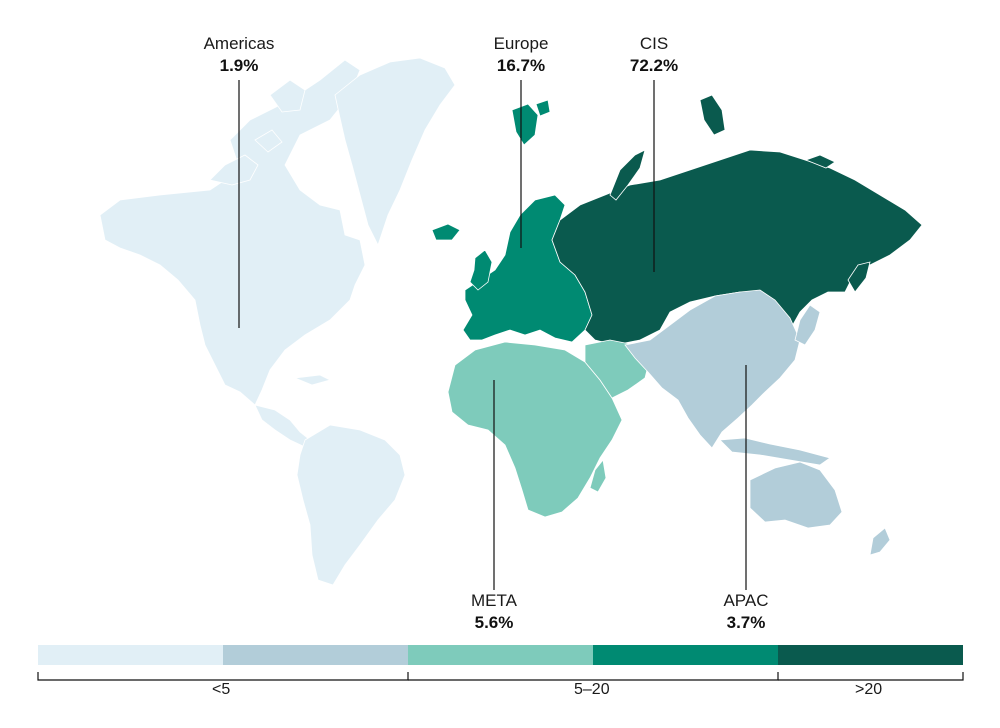  What do you see at coordinates (871, 676) in the screenshot?
I see `legend-bracket-high` at bounding box center [871, 676].